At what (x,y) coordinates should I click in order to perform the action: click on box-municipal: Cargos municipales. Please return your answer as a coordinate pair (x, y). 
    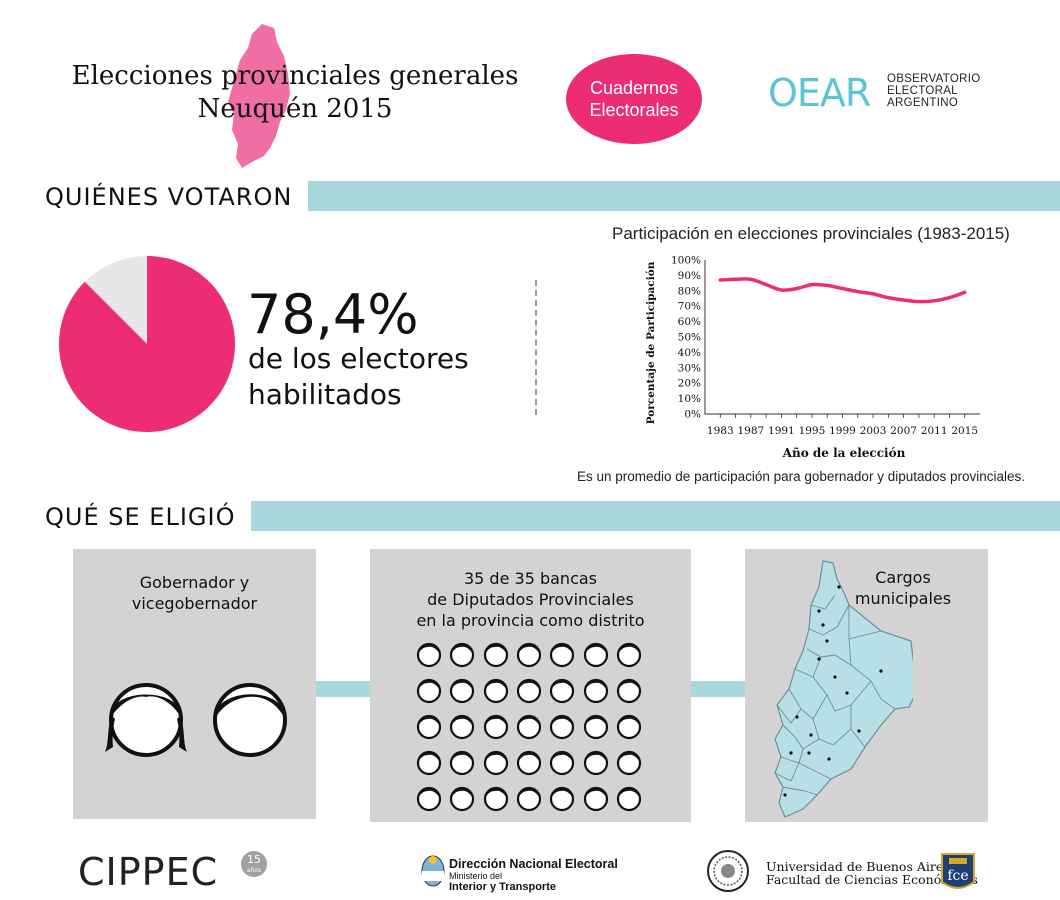
    Looking at the image, I should click on (866, 685).